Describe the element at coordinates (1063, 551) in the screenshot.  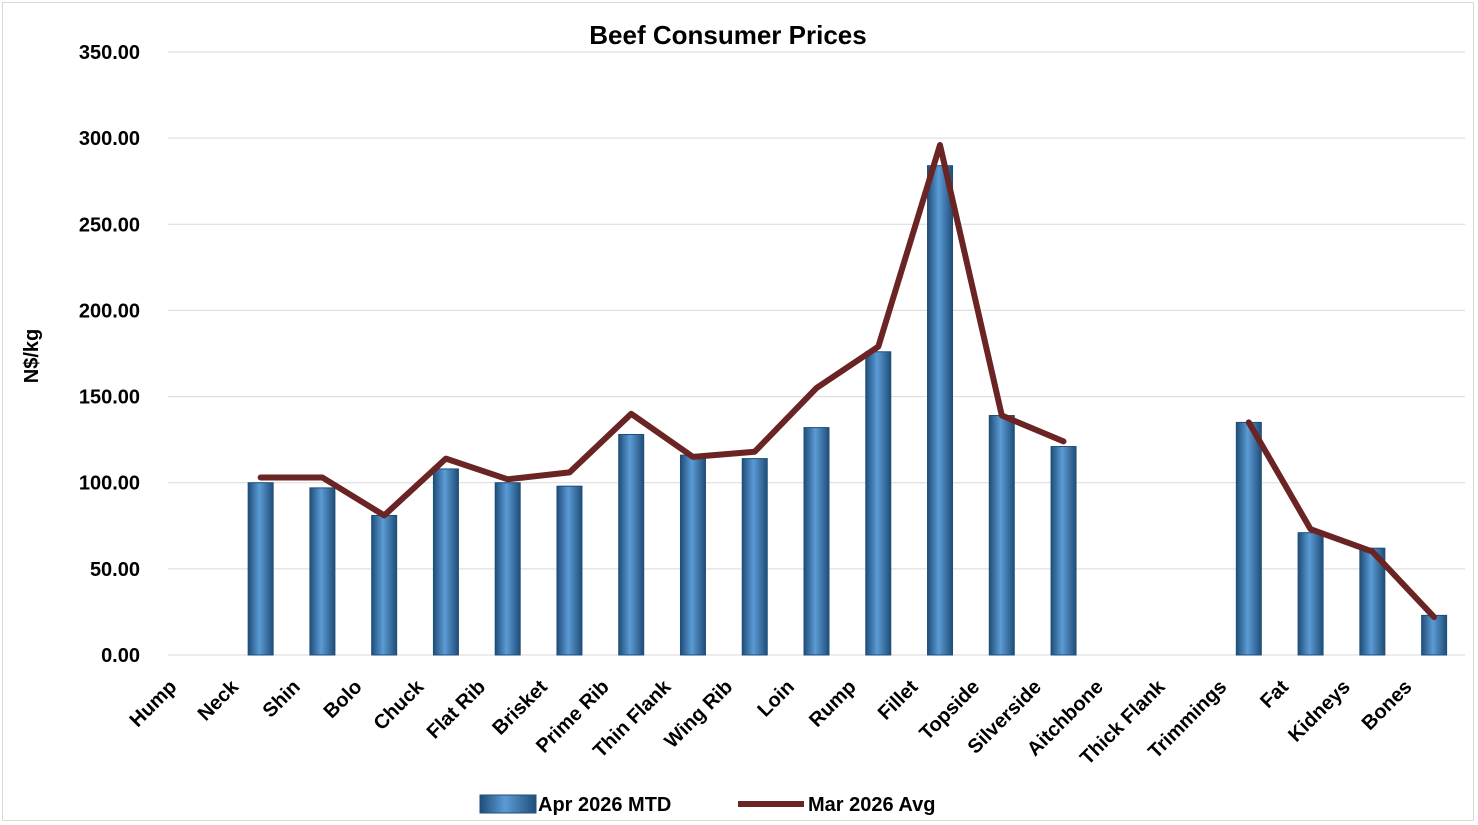
I see `bar-silverside` at that location.